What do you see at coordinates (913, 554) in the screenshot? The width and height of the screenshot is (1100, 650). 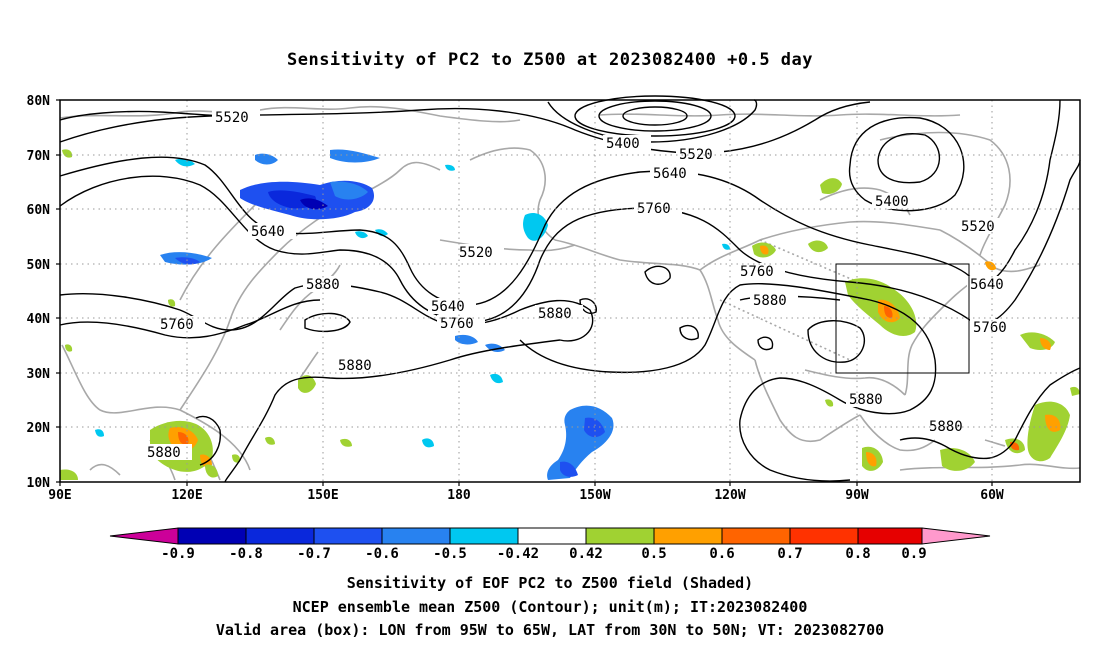 I see `colorbar-label: 0.9` at bounding box center [913, 554].